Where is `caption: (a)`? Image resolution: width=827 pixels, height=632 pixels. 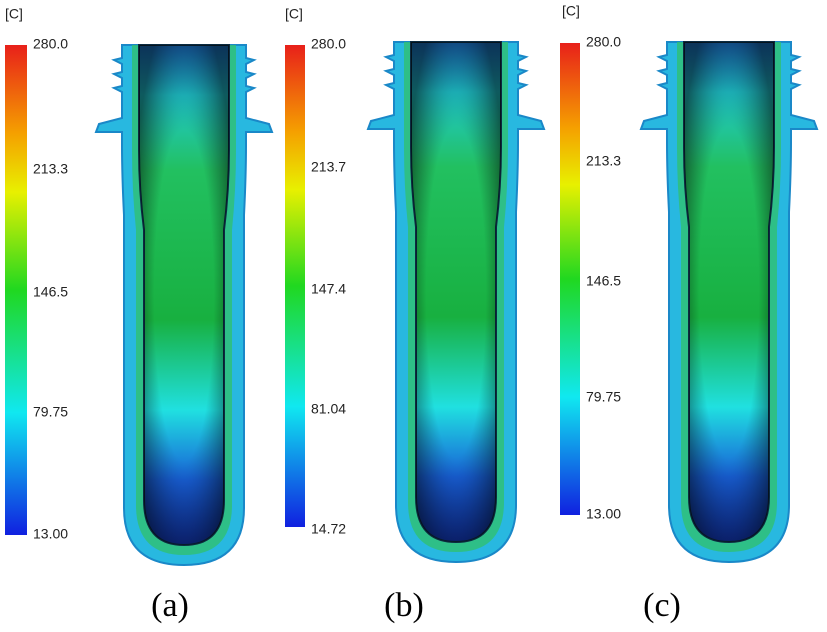
caption: (a) is located at coordinates (170, 605).